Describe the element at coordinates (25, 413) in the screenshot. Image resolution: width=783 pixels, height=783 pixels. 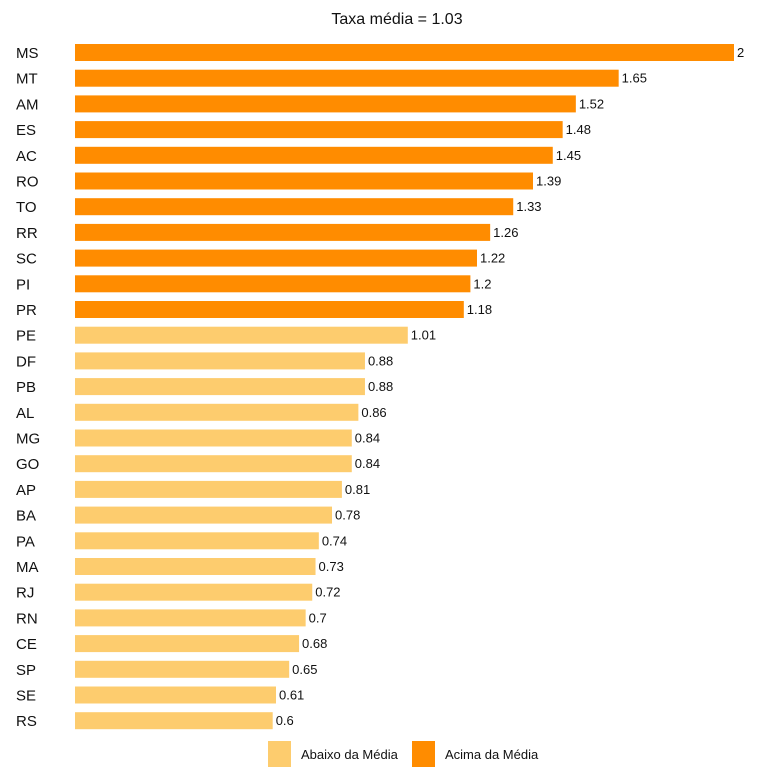
I see `category-label: AL` at that location.